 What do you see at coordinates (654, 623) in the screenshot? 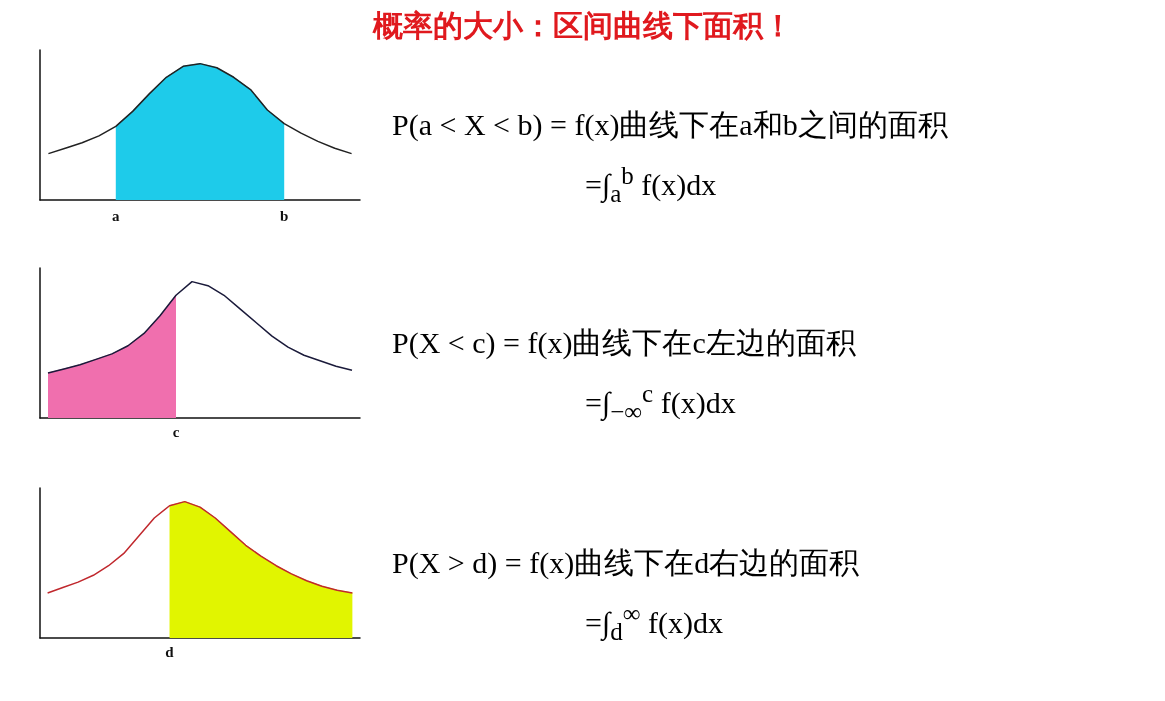
I see `text: =∫$_{d}$$^{∞}$ f(x)dx` at bounding box center [654, 623].